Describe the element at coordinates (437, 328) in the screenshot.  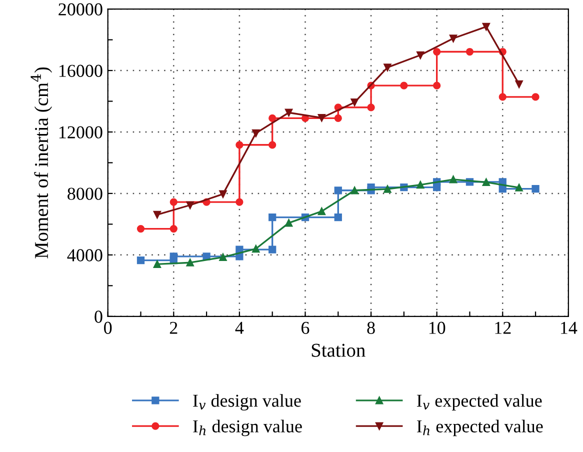
I see `x-tick-label: 10` at that location.